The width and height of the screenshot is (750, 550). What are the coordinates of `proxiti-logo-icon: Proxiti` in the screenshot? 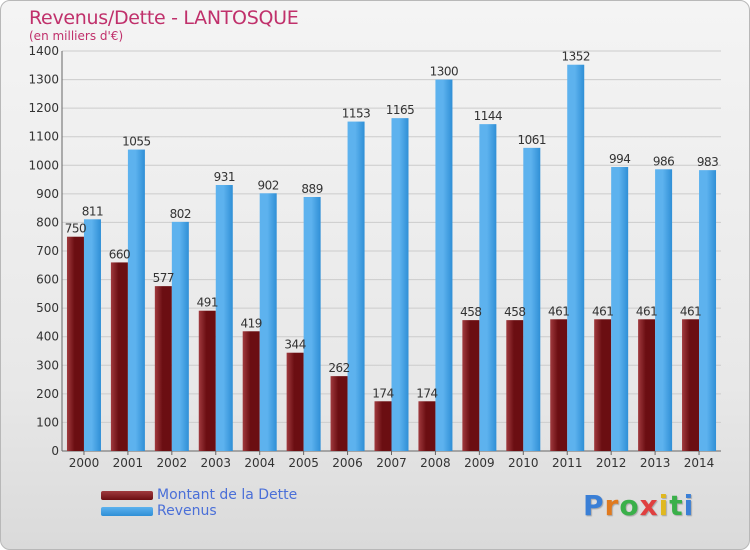 It's located at (639, 505).